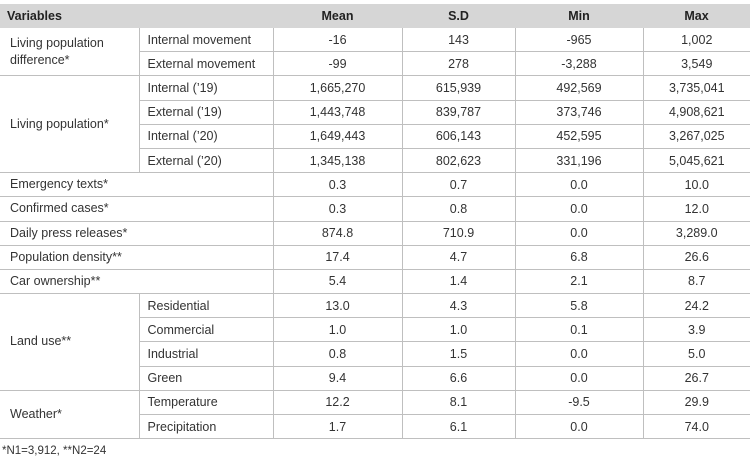  Describe the element at coordinates (206, 64) in the screenshot. I see `sub-label: External movement` at that location.